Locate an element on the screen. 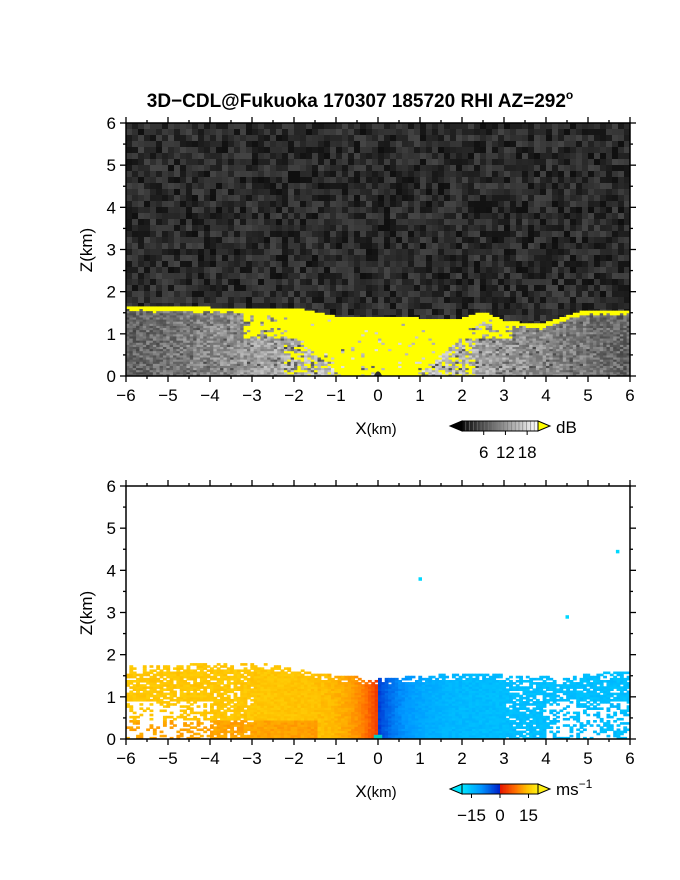 Image resolution: width=680 pixels, height=880 pixels. colorbar-tick-label: 6 is located at coordinates (483, 452).